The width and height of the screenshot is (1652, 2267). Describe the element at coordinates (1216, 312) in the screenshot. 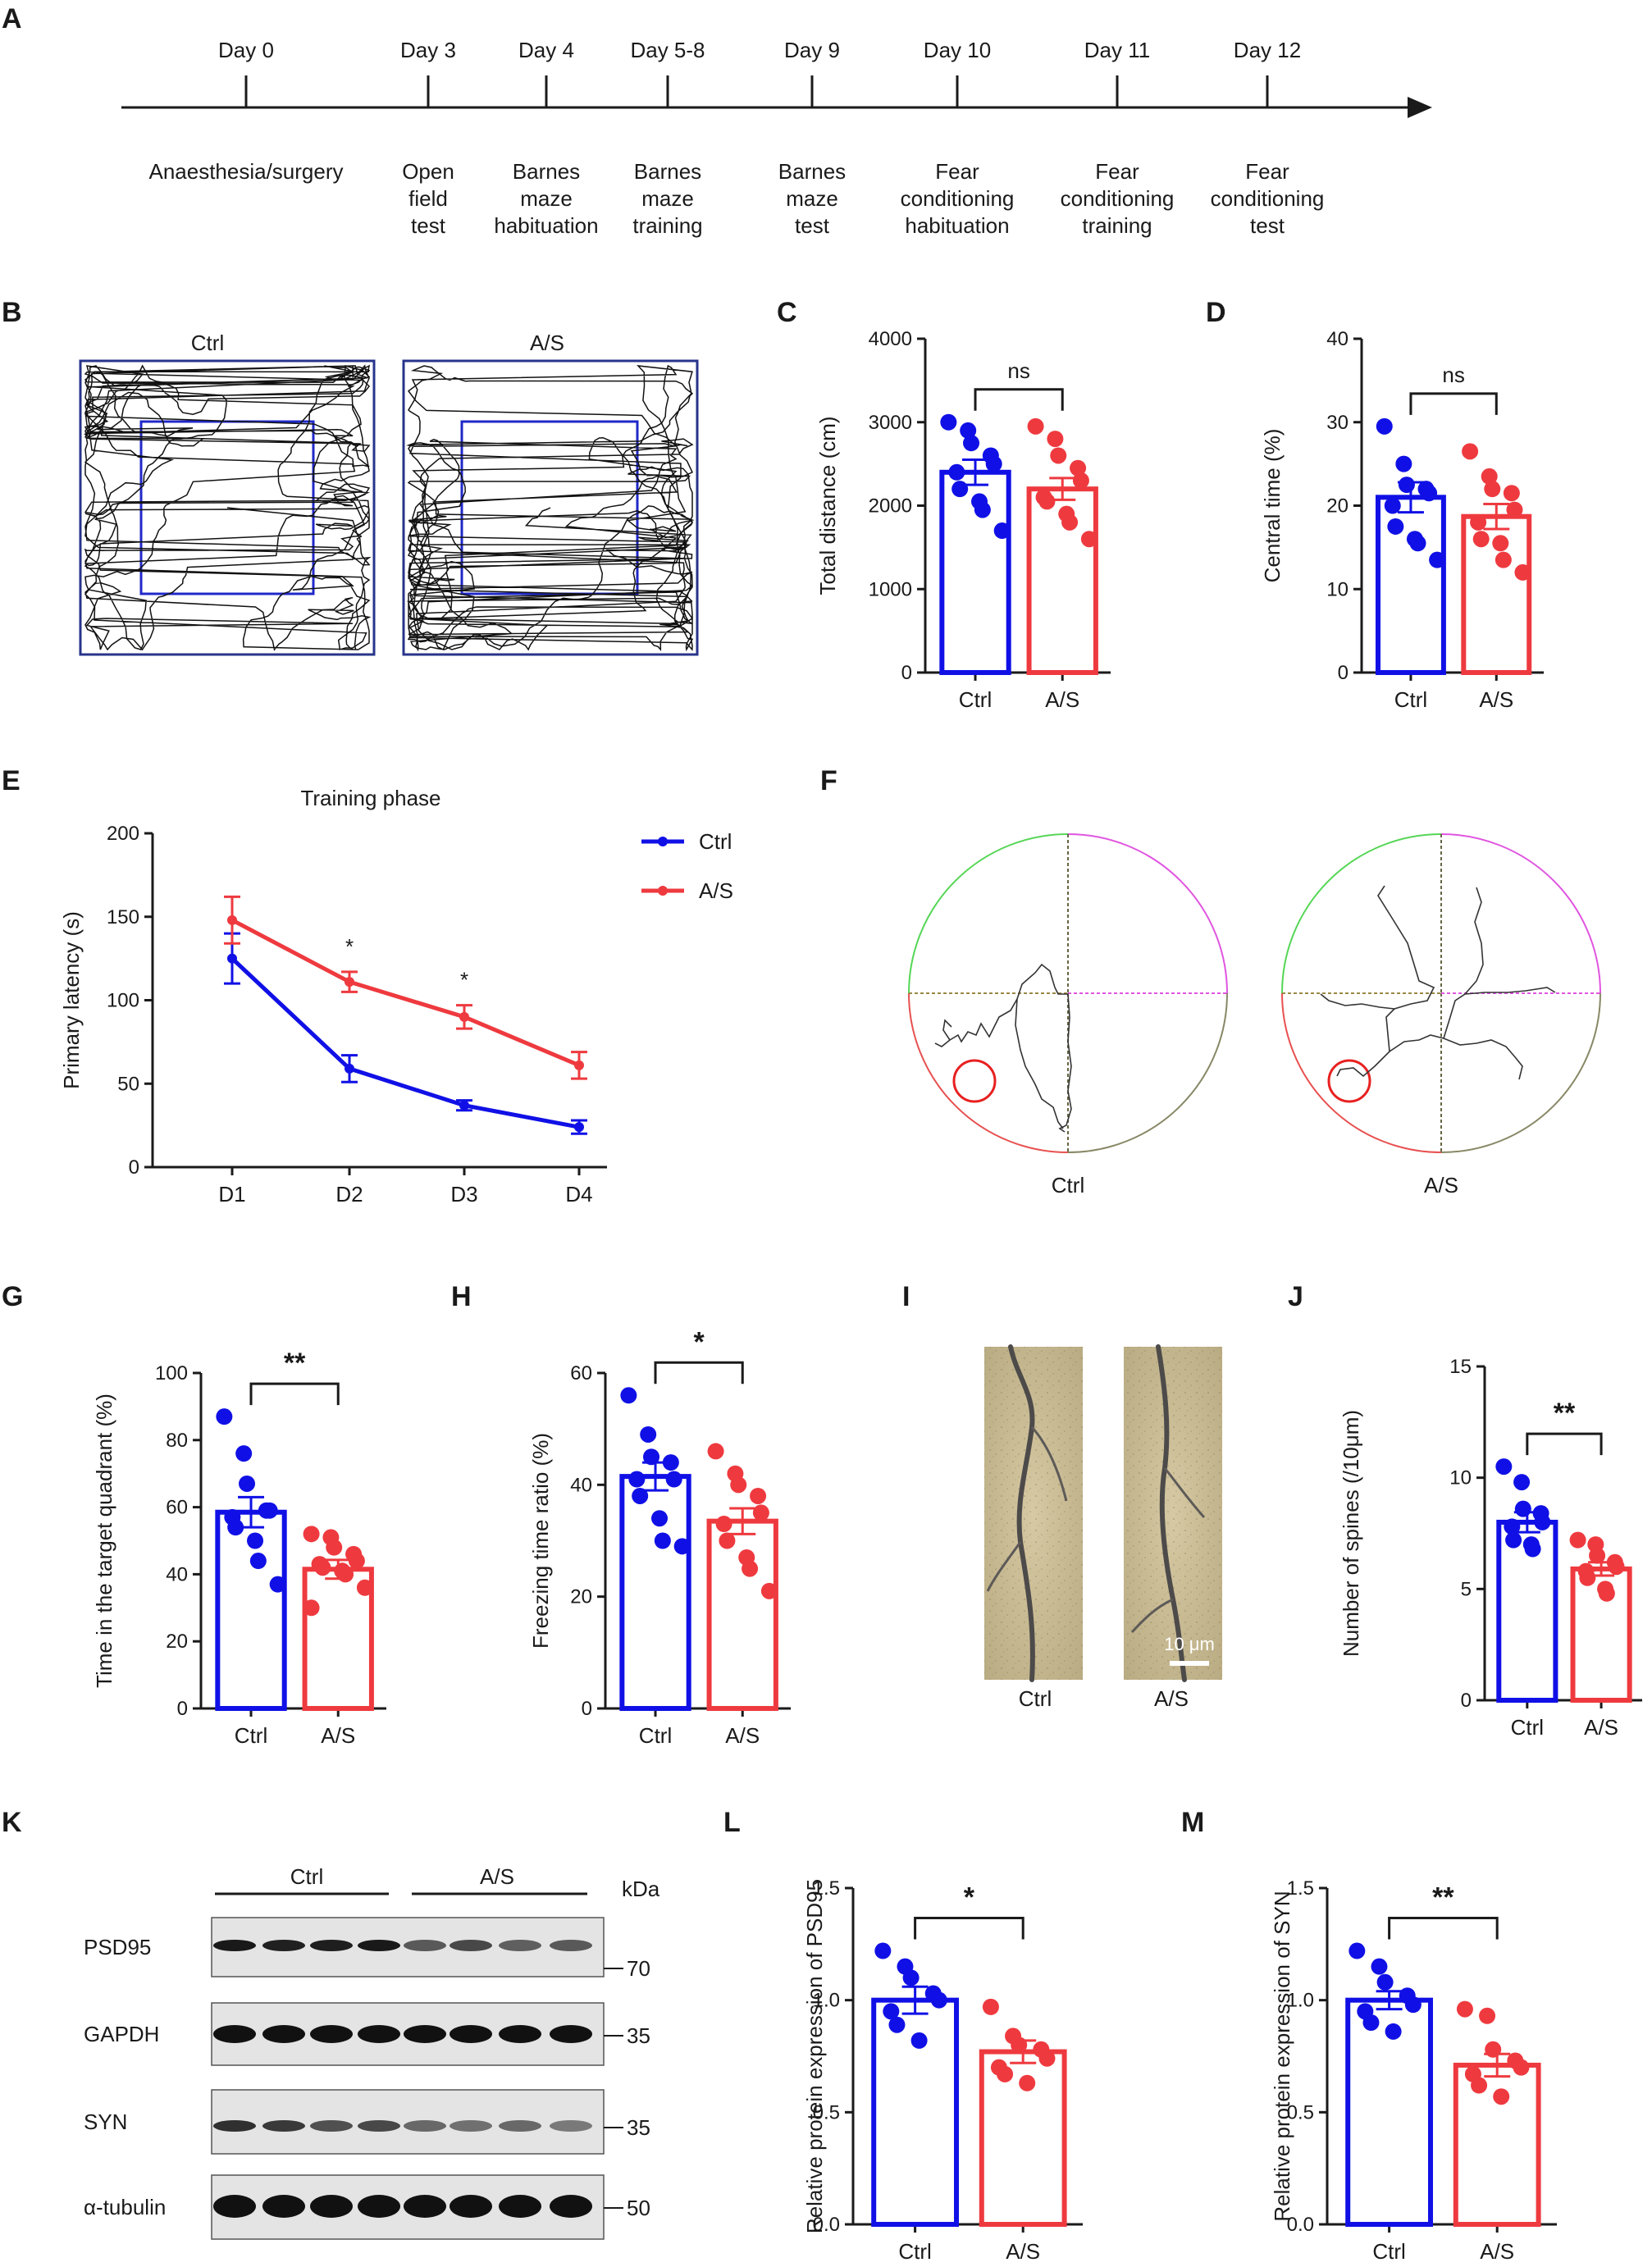

I see `panel-label-d: D` at that location.